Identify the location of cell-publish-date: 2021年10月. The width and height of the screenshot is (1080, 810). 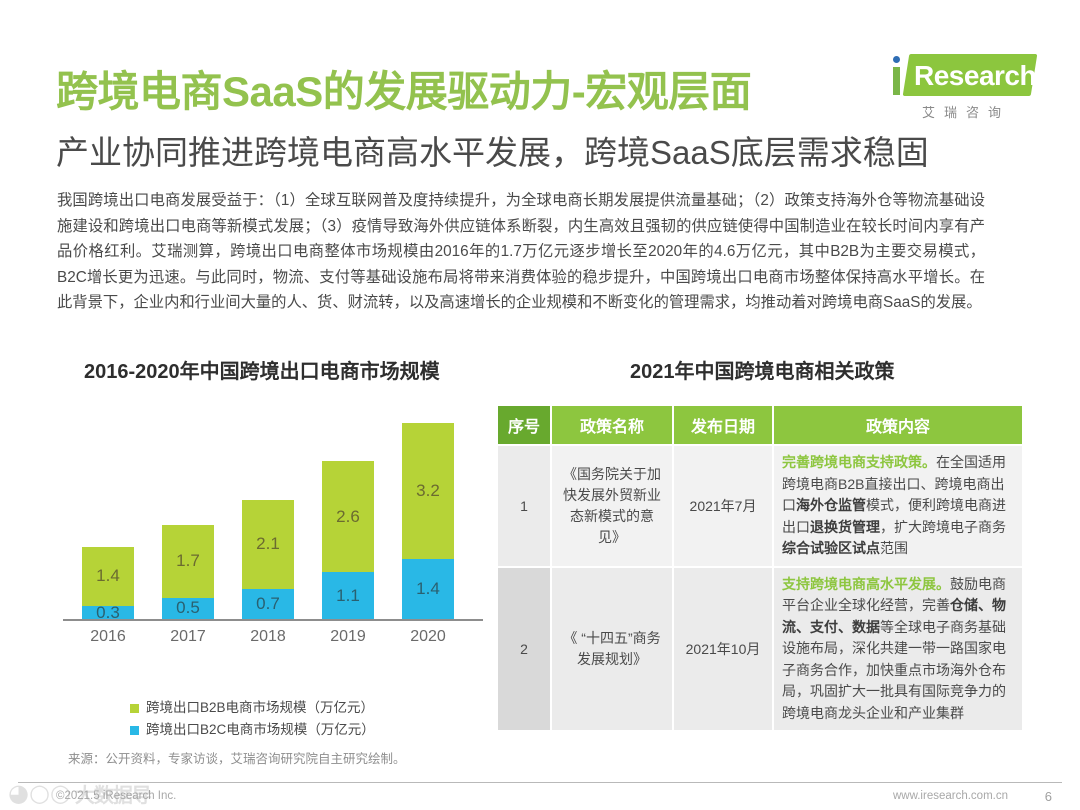
(723, 648).